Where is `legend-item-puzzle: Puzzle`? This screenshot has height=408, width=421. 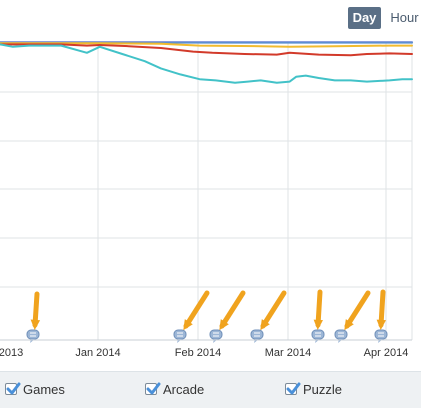
legend-item-puzzle: Puzzle is located at coordinates (313, 389).